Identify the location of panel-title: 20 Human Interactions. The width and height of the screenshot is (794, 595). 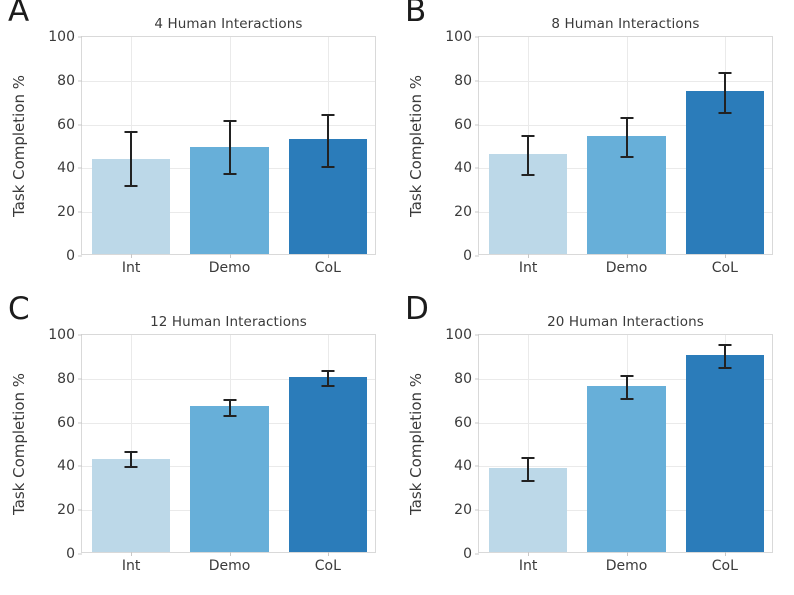
(625, 322).